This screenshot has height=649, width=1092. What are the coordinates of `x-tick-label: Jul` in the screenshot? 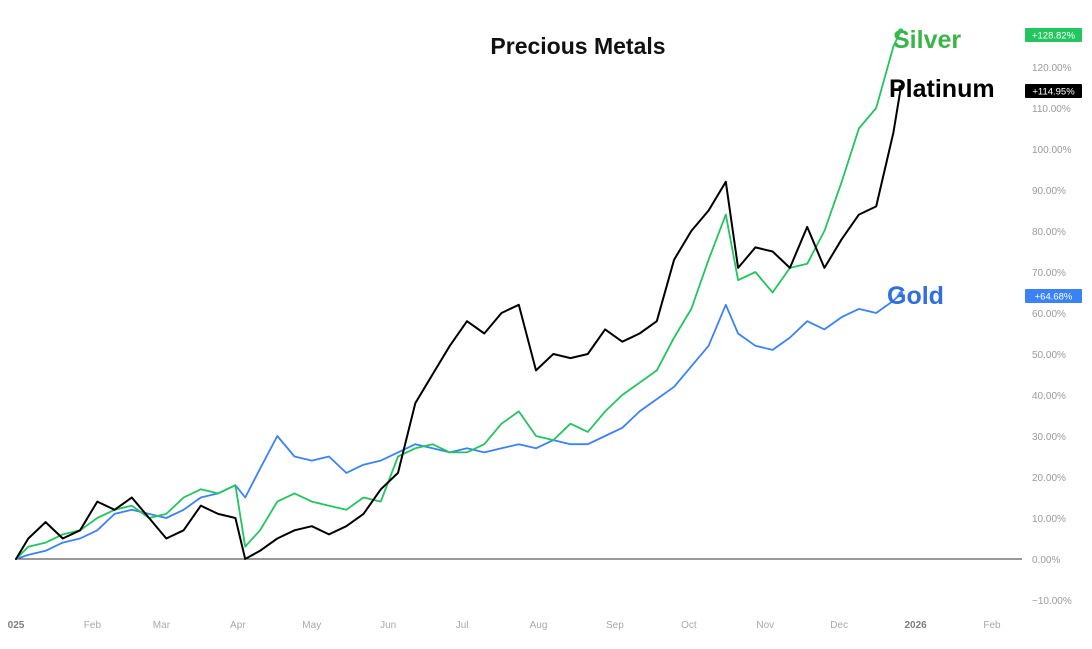 It's located at (462, 625).